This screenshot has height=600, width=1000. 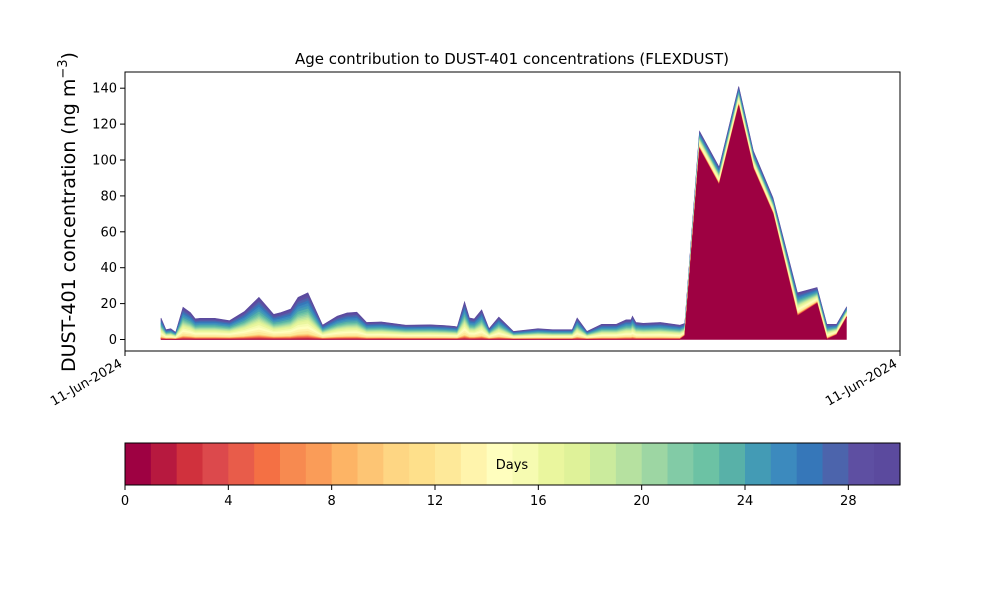 I want to click on y-tick-label: 140, so click(x=104, y=89).